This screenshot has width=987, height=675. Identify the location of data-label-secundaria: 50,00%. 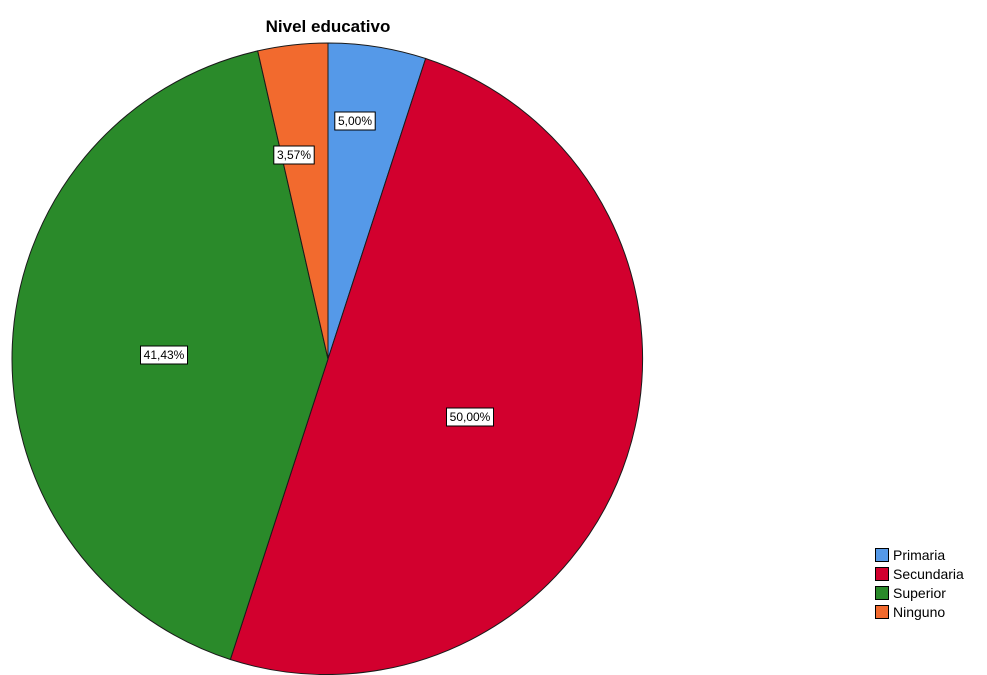
(470, 417).